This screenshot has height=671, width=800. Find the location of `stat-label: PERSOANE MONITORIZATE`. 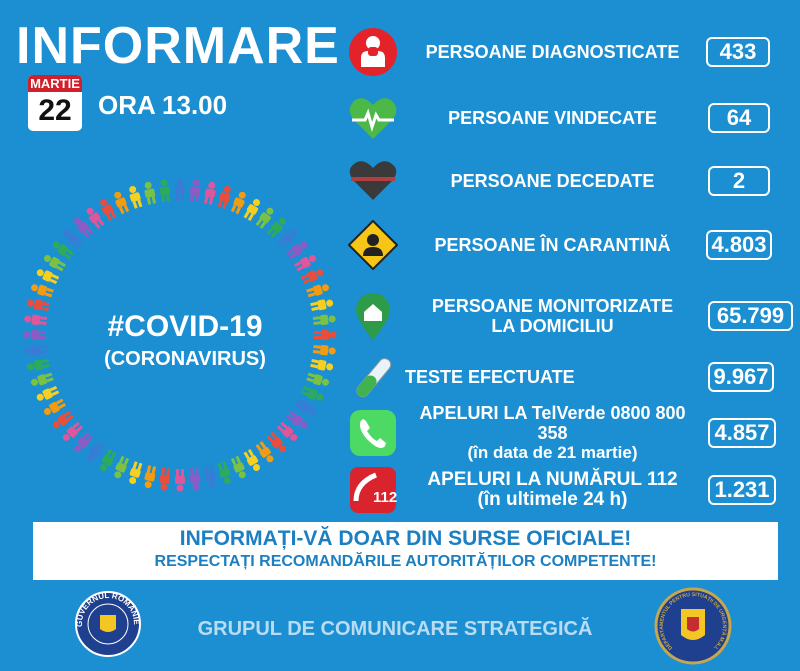

stat-label: PERSOANE MONITORIZATE is located at coordinates (552, 306).